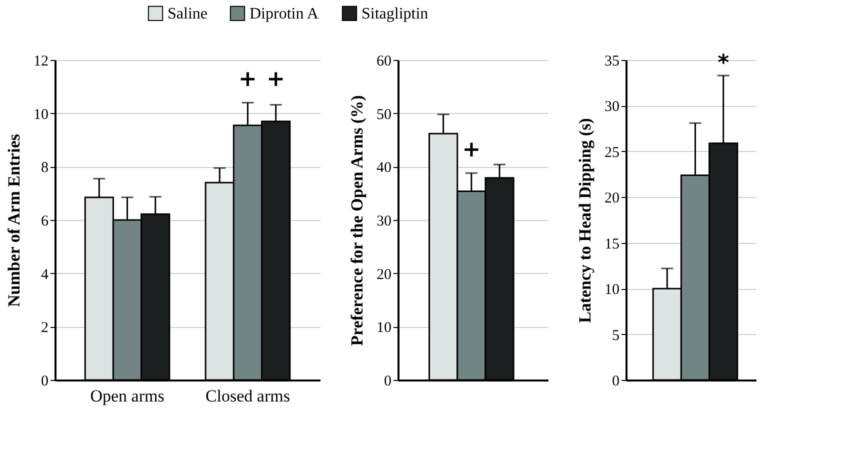  Describe the element at coordinates (357, 220) in the screenshot. I see `y-axis-title: Preference for the Open Arms (%)` at that location.